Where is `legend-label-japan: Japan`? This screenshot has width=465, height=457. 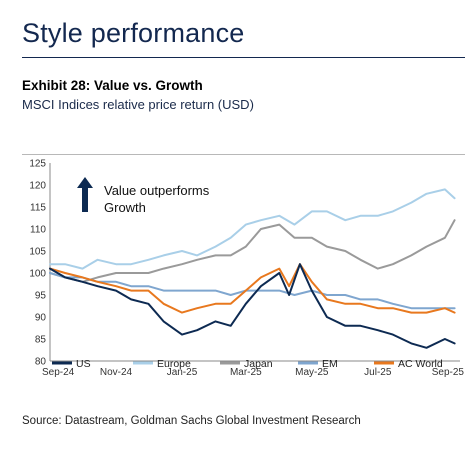 legend-label-japan: Japan is located at coordinates (258, 364).